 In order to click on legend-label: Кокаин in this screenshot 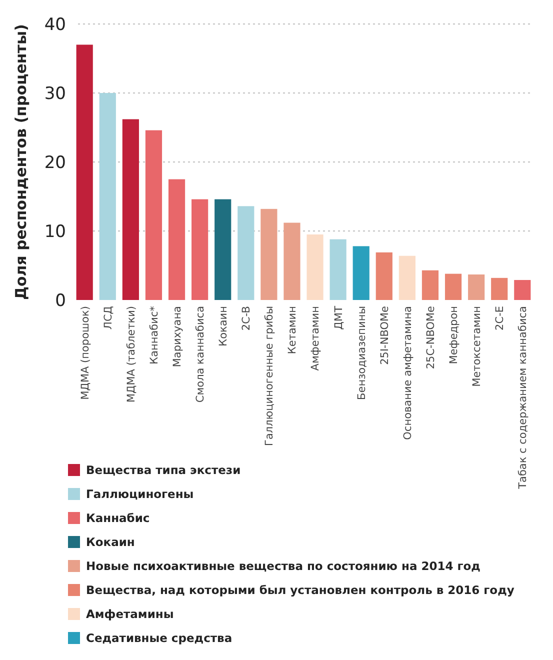, I will do `click(110, 542)`.